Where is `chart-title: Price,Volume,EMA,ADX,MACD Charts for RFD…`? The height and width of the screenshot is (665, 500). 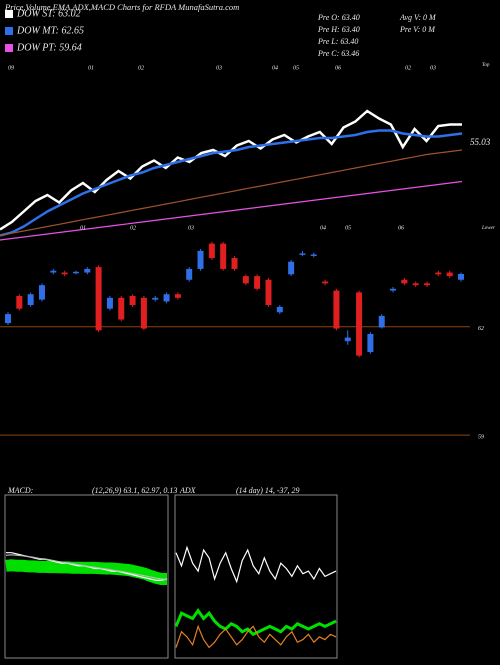 chart-title: Price,Volume,EMA,ADX,MACD Charts for RFD… is located at coordinates (121, 7).